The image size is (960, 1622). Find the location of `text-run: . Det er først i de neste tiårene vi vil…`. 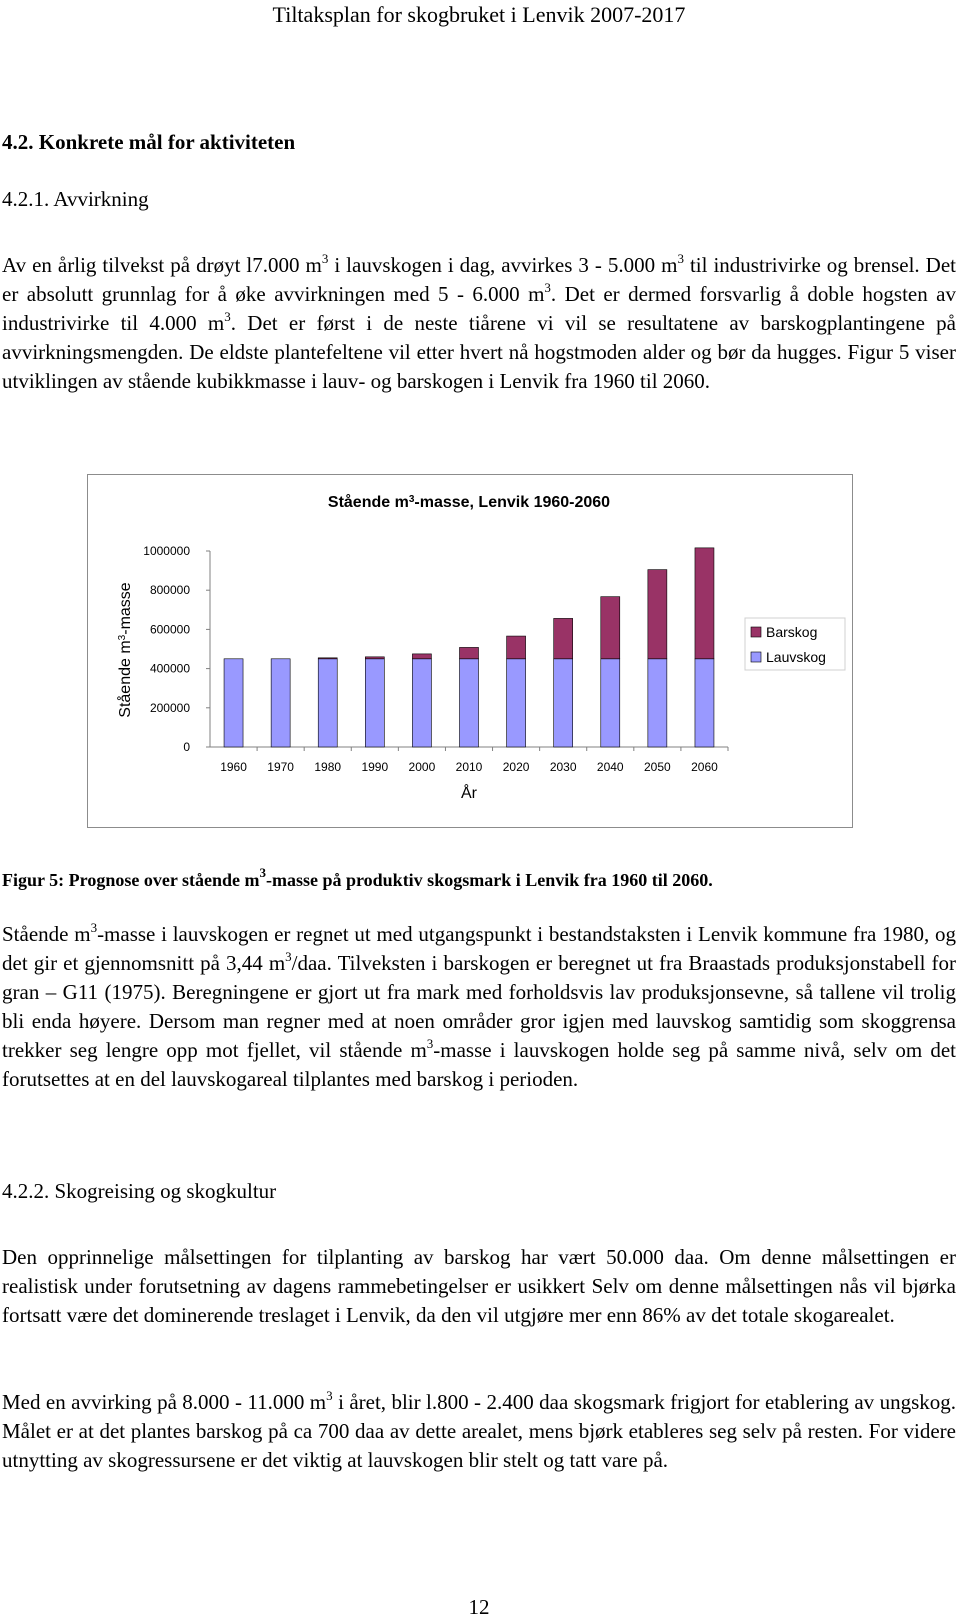

text-run: . Det er først i de neste tiårene vi vil… is located at coordinates (479, 352).